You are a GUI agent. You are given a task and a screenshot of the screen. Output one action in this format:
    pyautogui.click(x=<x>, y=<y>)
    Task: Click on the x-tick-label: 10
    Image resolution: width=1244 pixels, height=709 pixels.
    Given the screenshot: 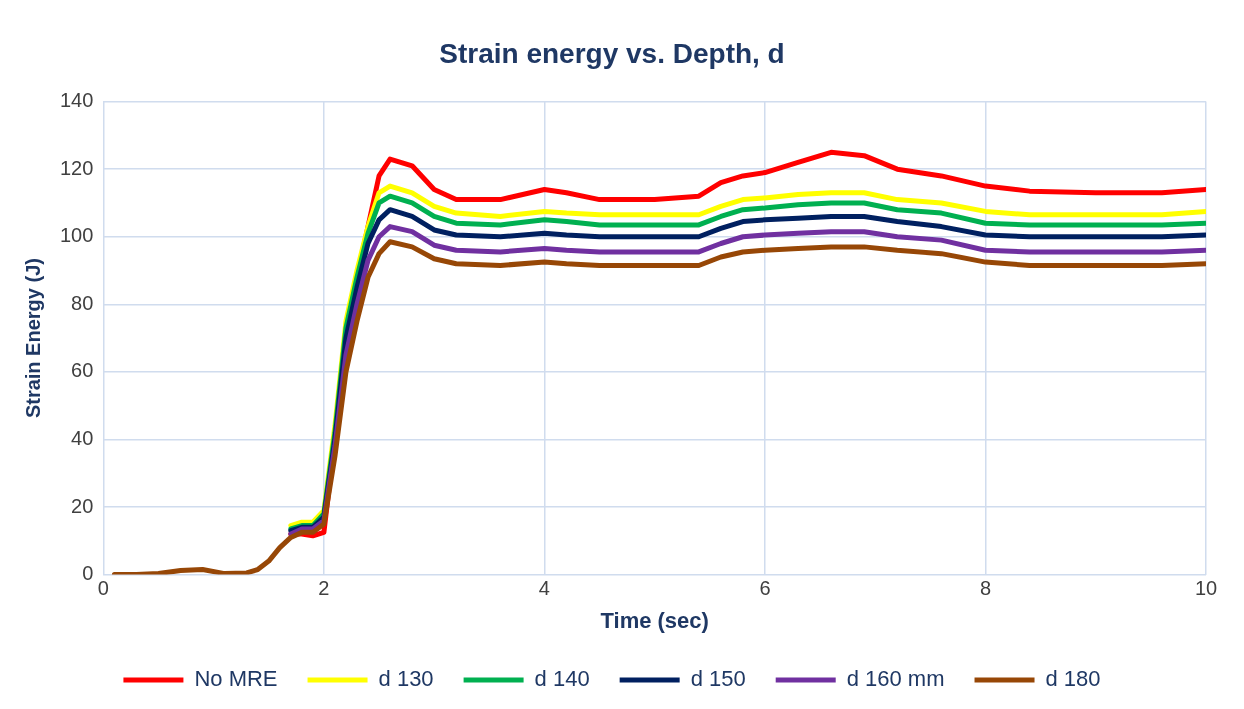 What is the action you would take?
    pyautogui.click(x=1206, y=588)
    